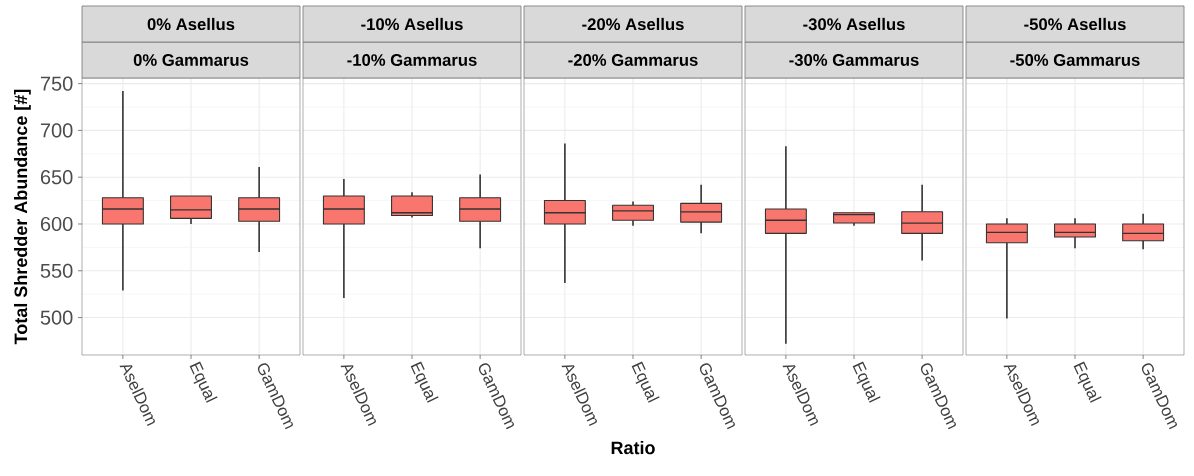 The image size is (1194, 476). What do you see at coordinates (633, 60) in the screenshot?
I see `chart-subtitle: -20% Gammarus` at bounding box center [633, 60].